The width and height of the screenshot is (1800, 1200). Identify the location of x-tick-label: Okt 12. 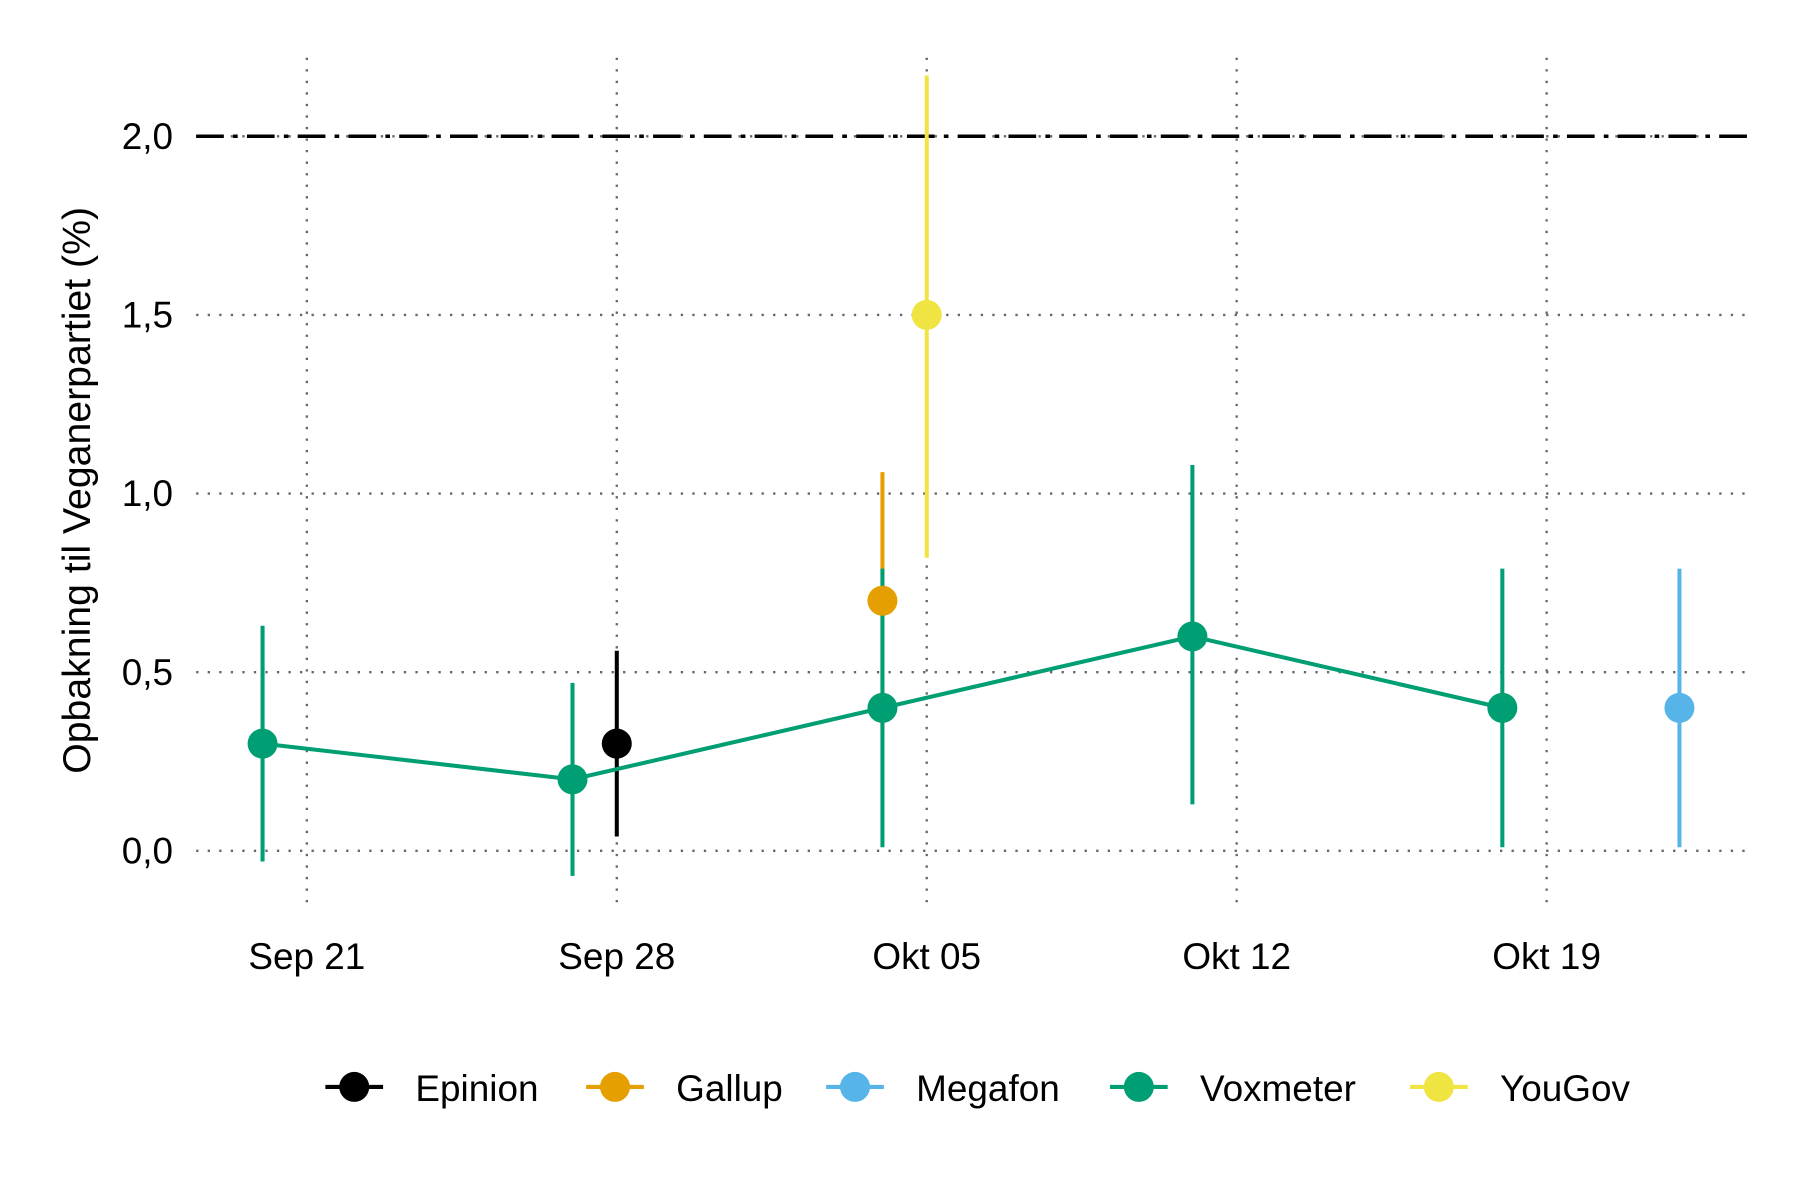
(1236, 956).